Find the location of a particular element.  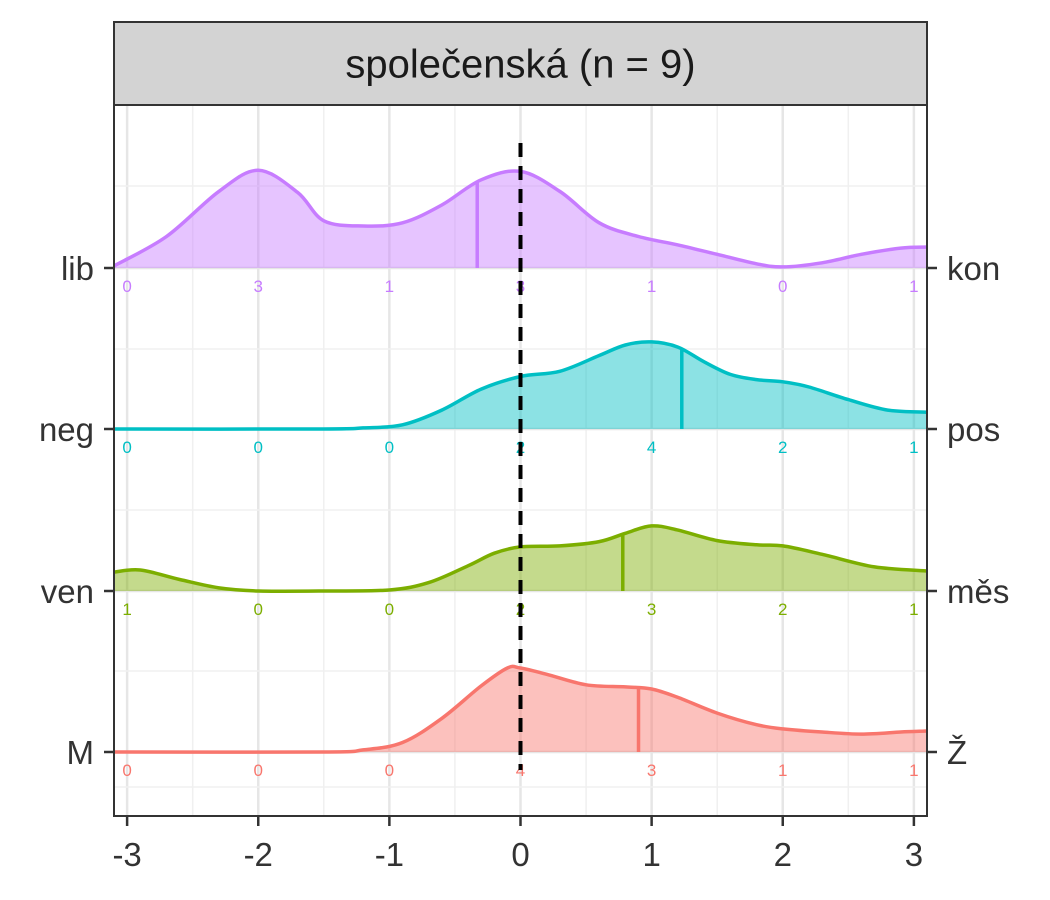

x-tick-label: 2 is located at coordinates (783, 854).